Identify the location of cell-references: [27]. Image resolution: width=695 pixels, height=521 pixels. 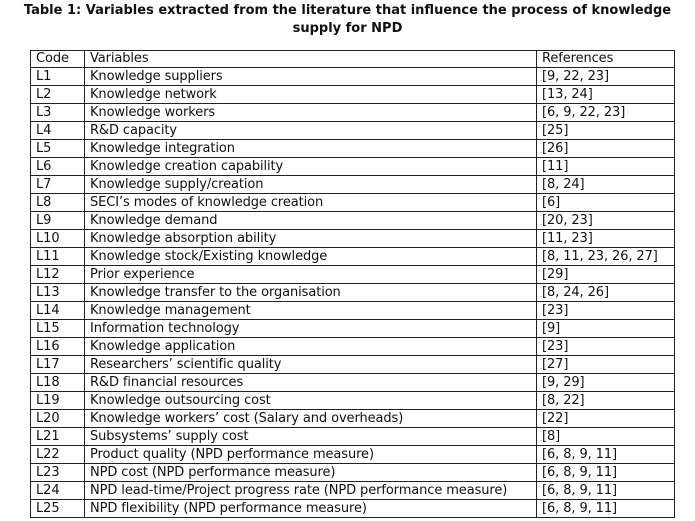
(605, 364).